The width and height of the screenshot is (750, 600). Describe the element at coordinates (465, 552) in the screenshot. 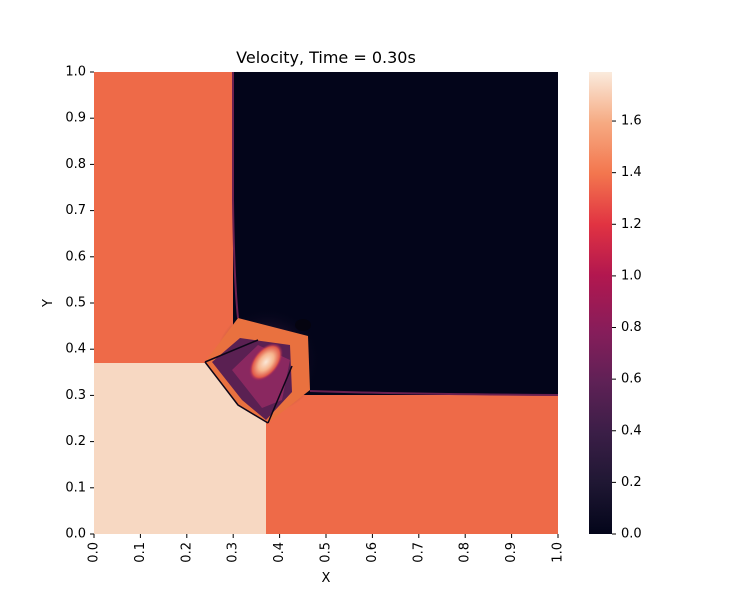

I see `x-tick-label: 0.8` at that location.